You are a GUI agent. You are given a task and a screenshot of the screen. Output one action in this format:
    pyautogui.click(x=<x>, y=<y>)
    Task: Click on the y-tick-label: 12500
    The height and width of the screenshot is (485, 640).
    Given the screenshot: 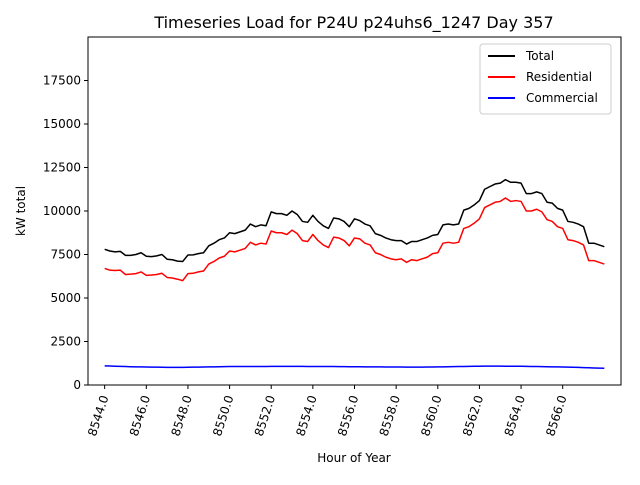 What is the action you would take?
    pyautogui.click(x=62, y=168)
    